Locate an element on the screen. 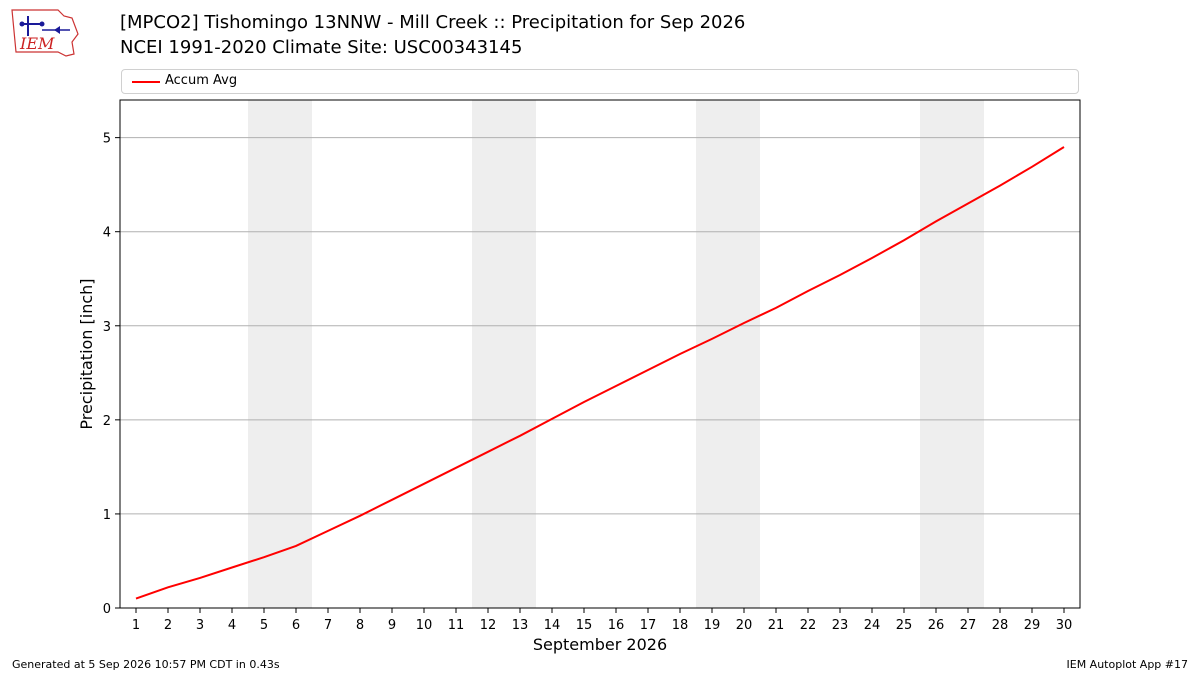  x-tick-label: 10 is located at coordinates (424, 625).